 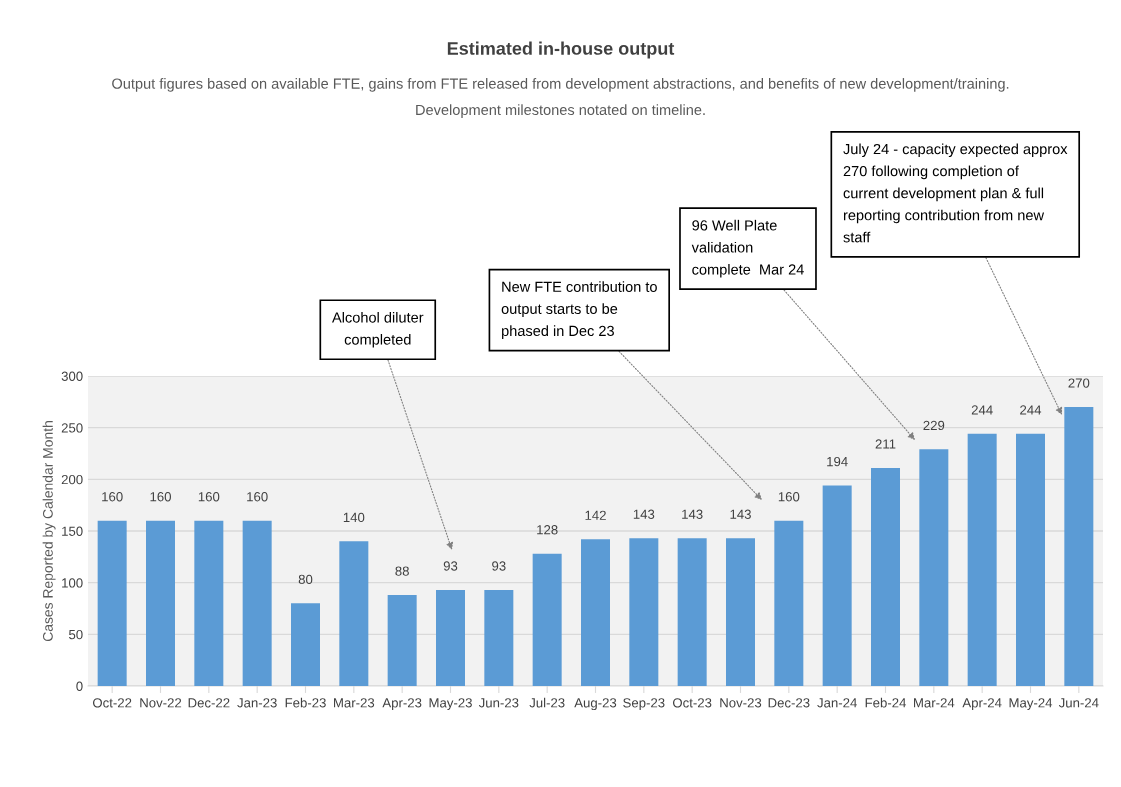 What do you see at coordinates (72, 428) in the screenshot?
I see `y-tick-label: 250` at bounding box center [72, 428].